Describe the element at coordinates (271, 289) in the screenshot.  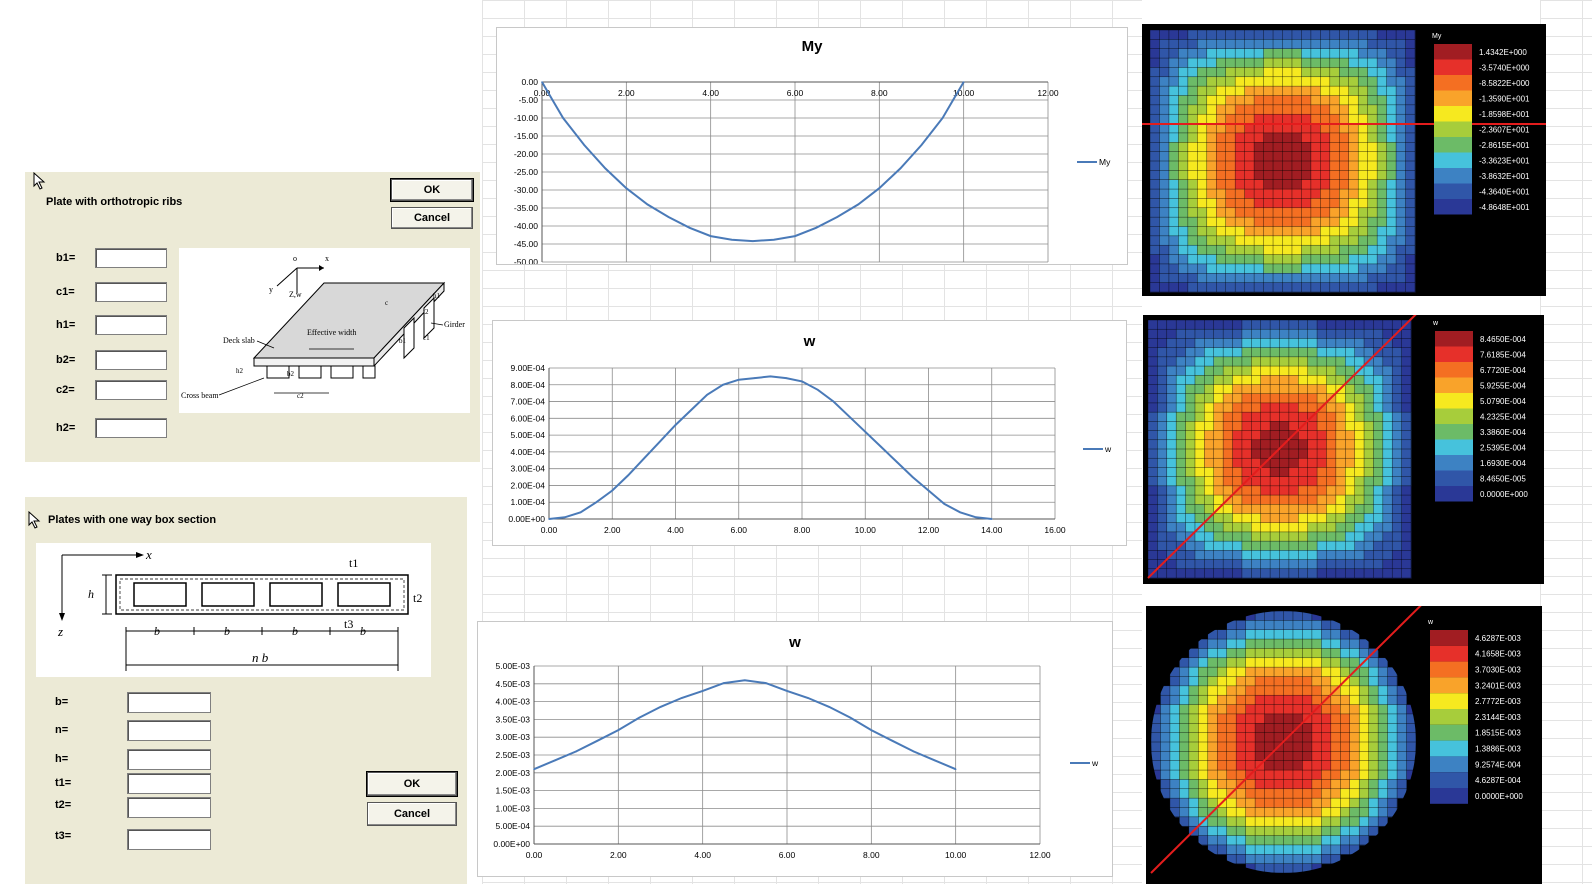
I see `diagram-label-y: y` at that location.